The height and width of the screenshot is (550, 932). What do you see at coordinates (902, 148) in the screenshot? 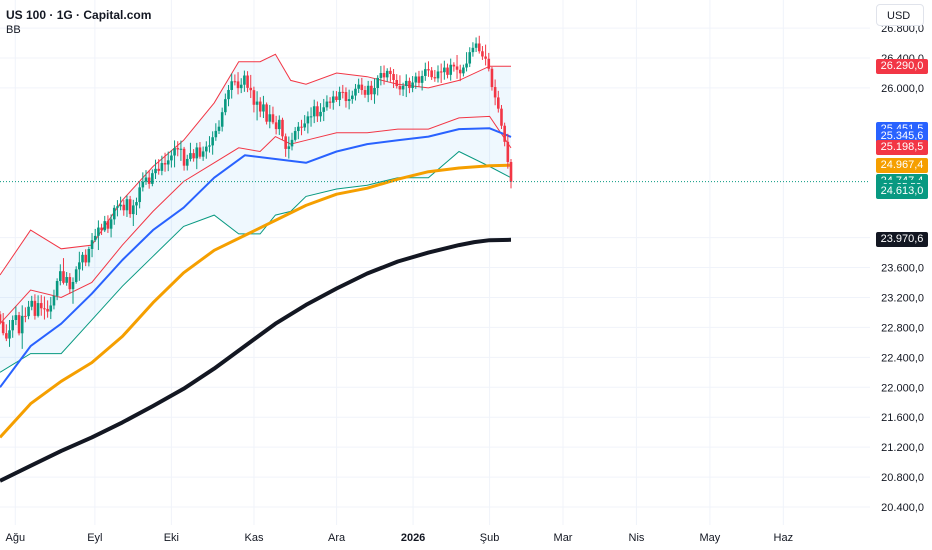
I see `price-tag: 25.198,5` at bounding box center [902, 148].